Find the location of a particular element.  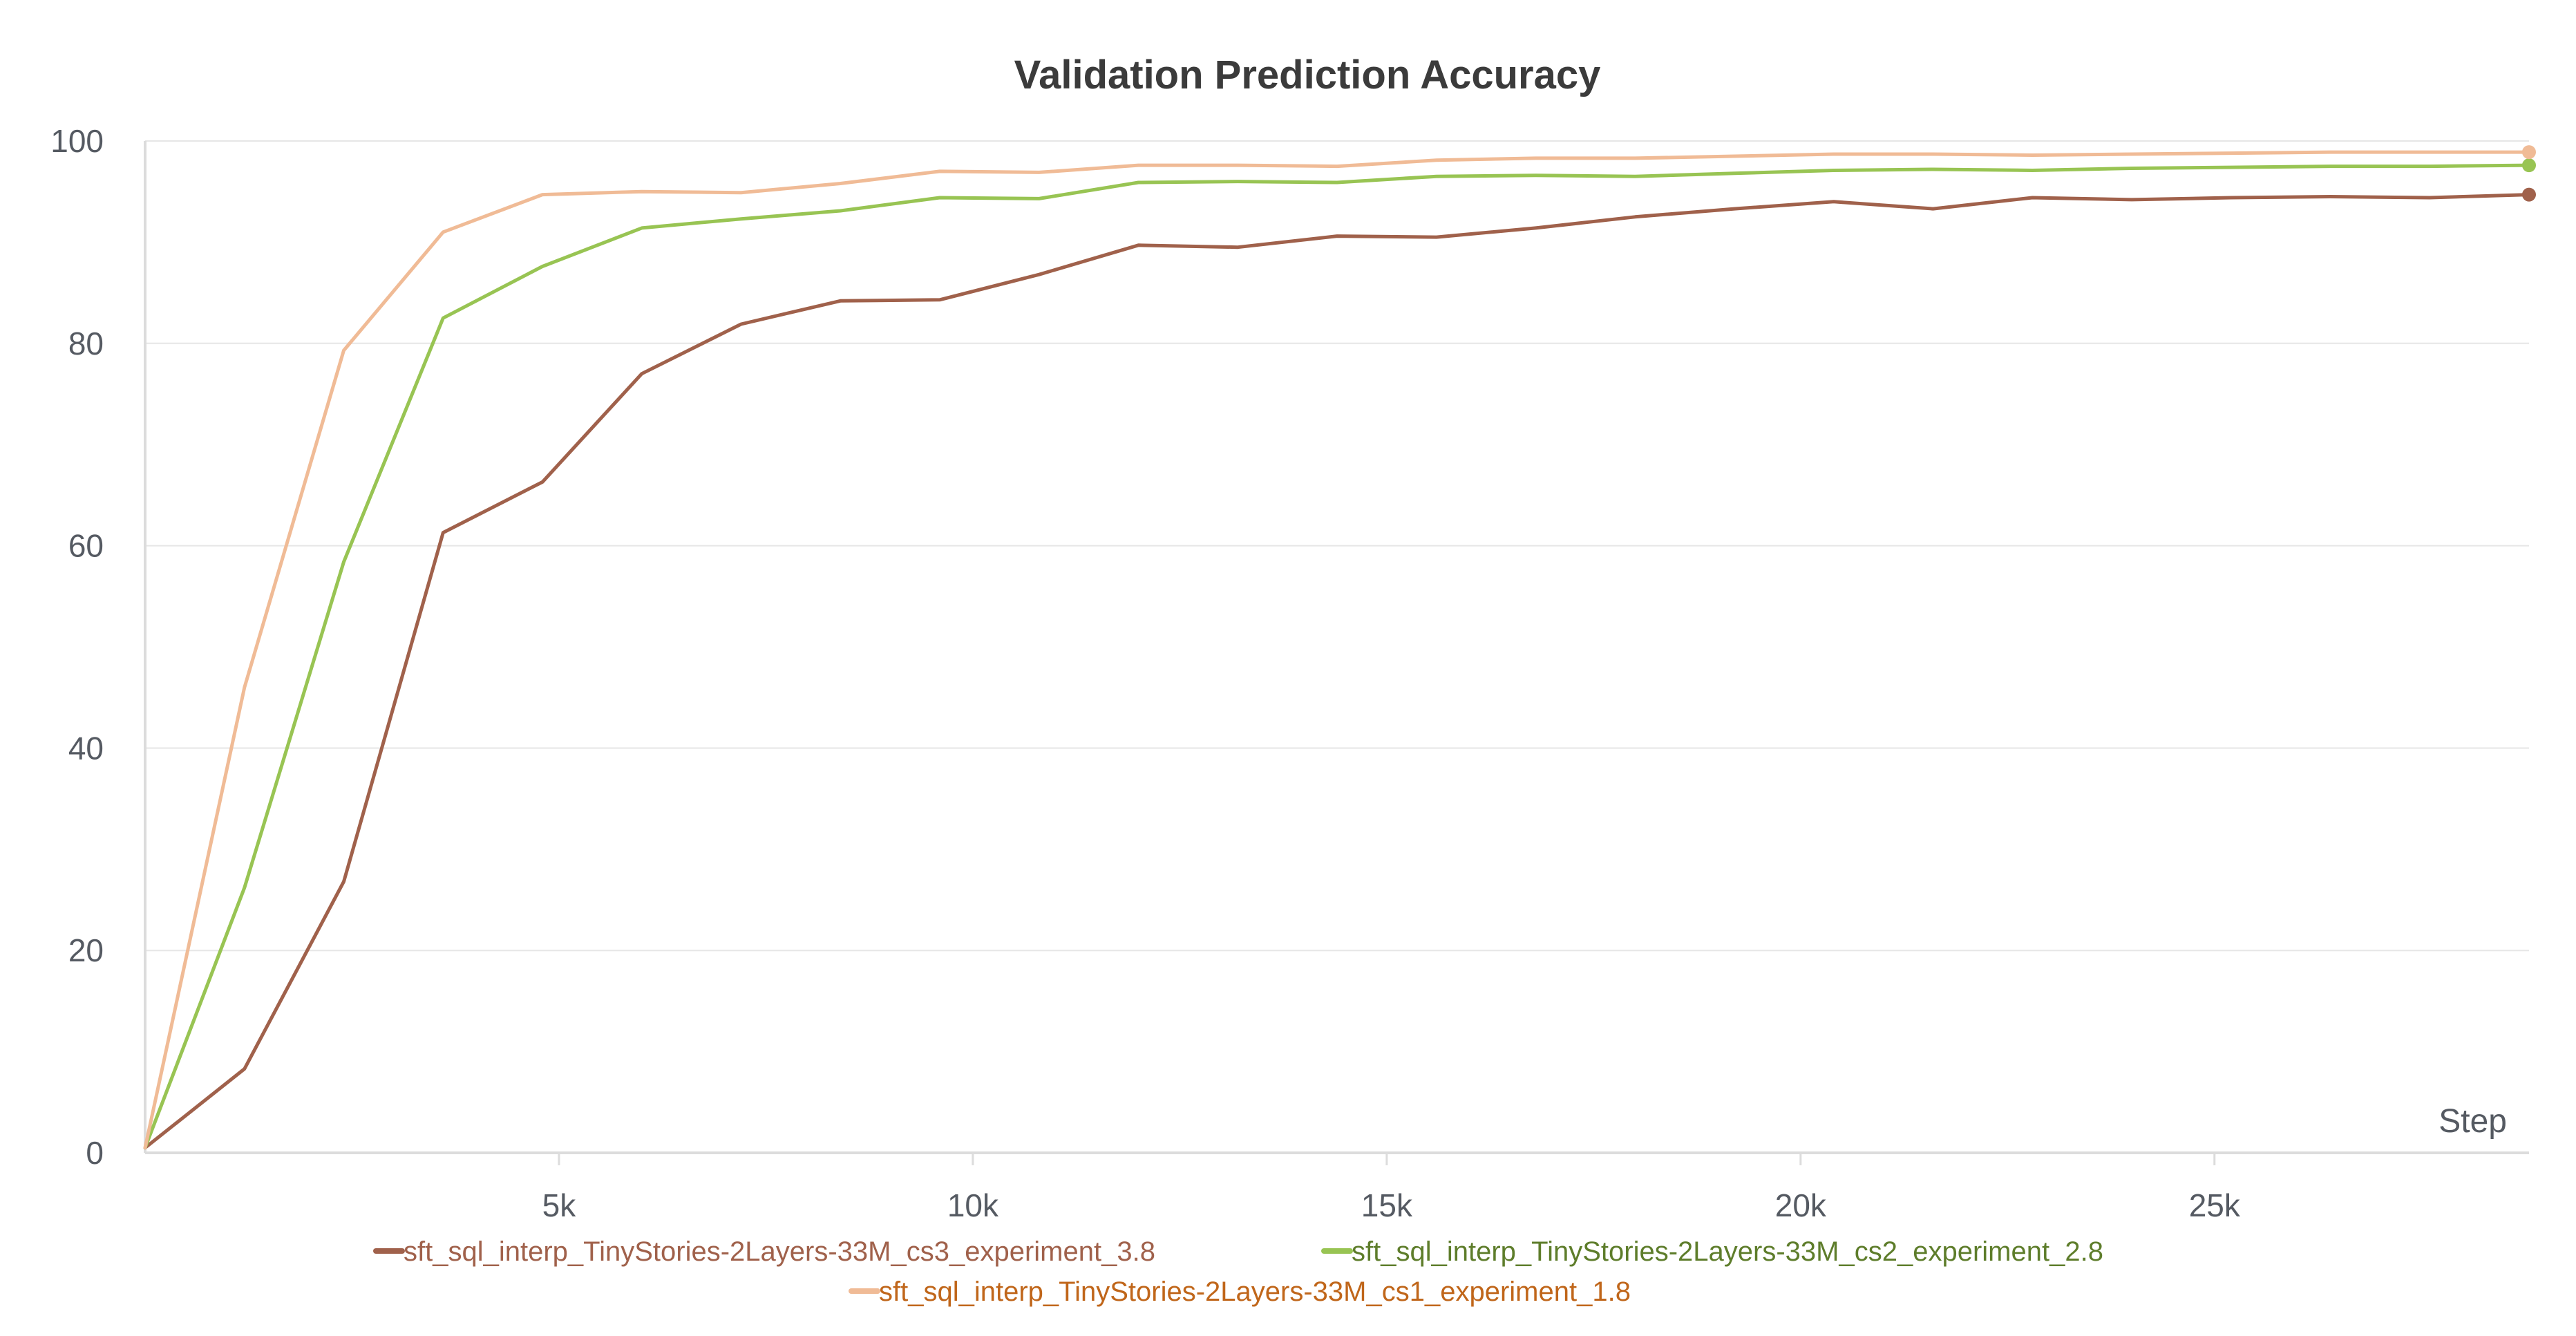

x-tick-label: 5k is located at coordinates (559, 1205).